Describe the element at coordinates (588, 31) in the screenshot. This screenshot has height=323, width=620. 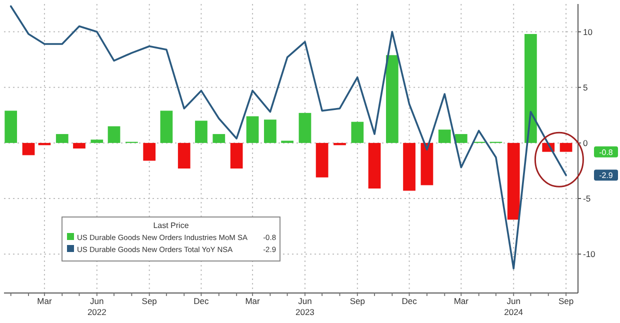
I see `y-tick-label: 10` at that location.